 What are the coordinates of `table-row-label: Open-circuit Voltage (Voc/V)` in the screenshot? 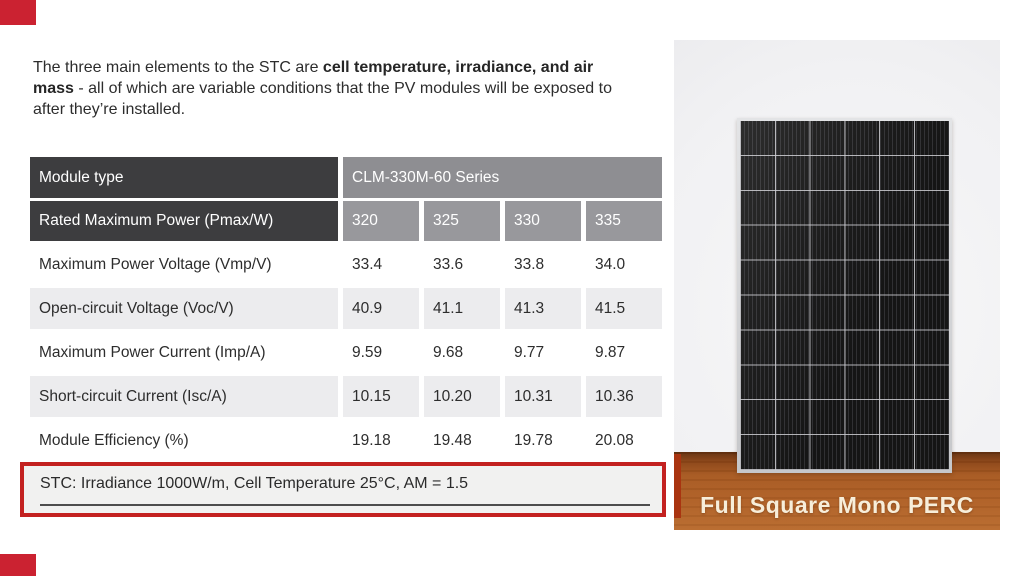 It's located at (184, 308).